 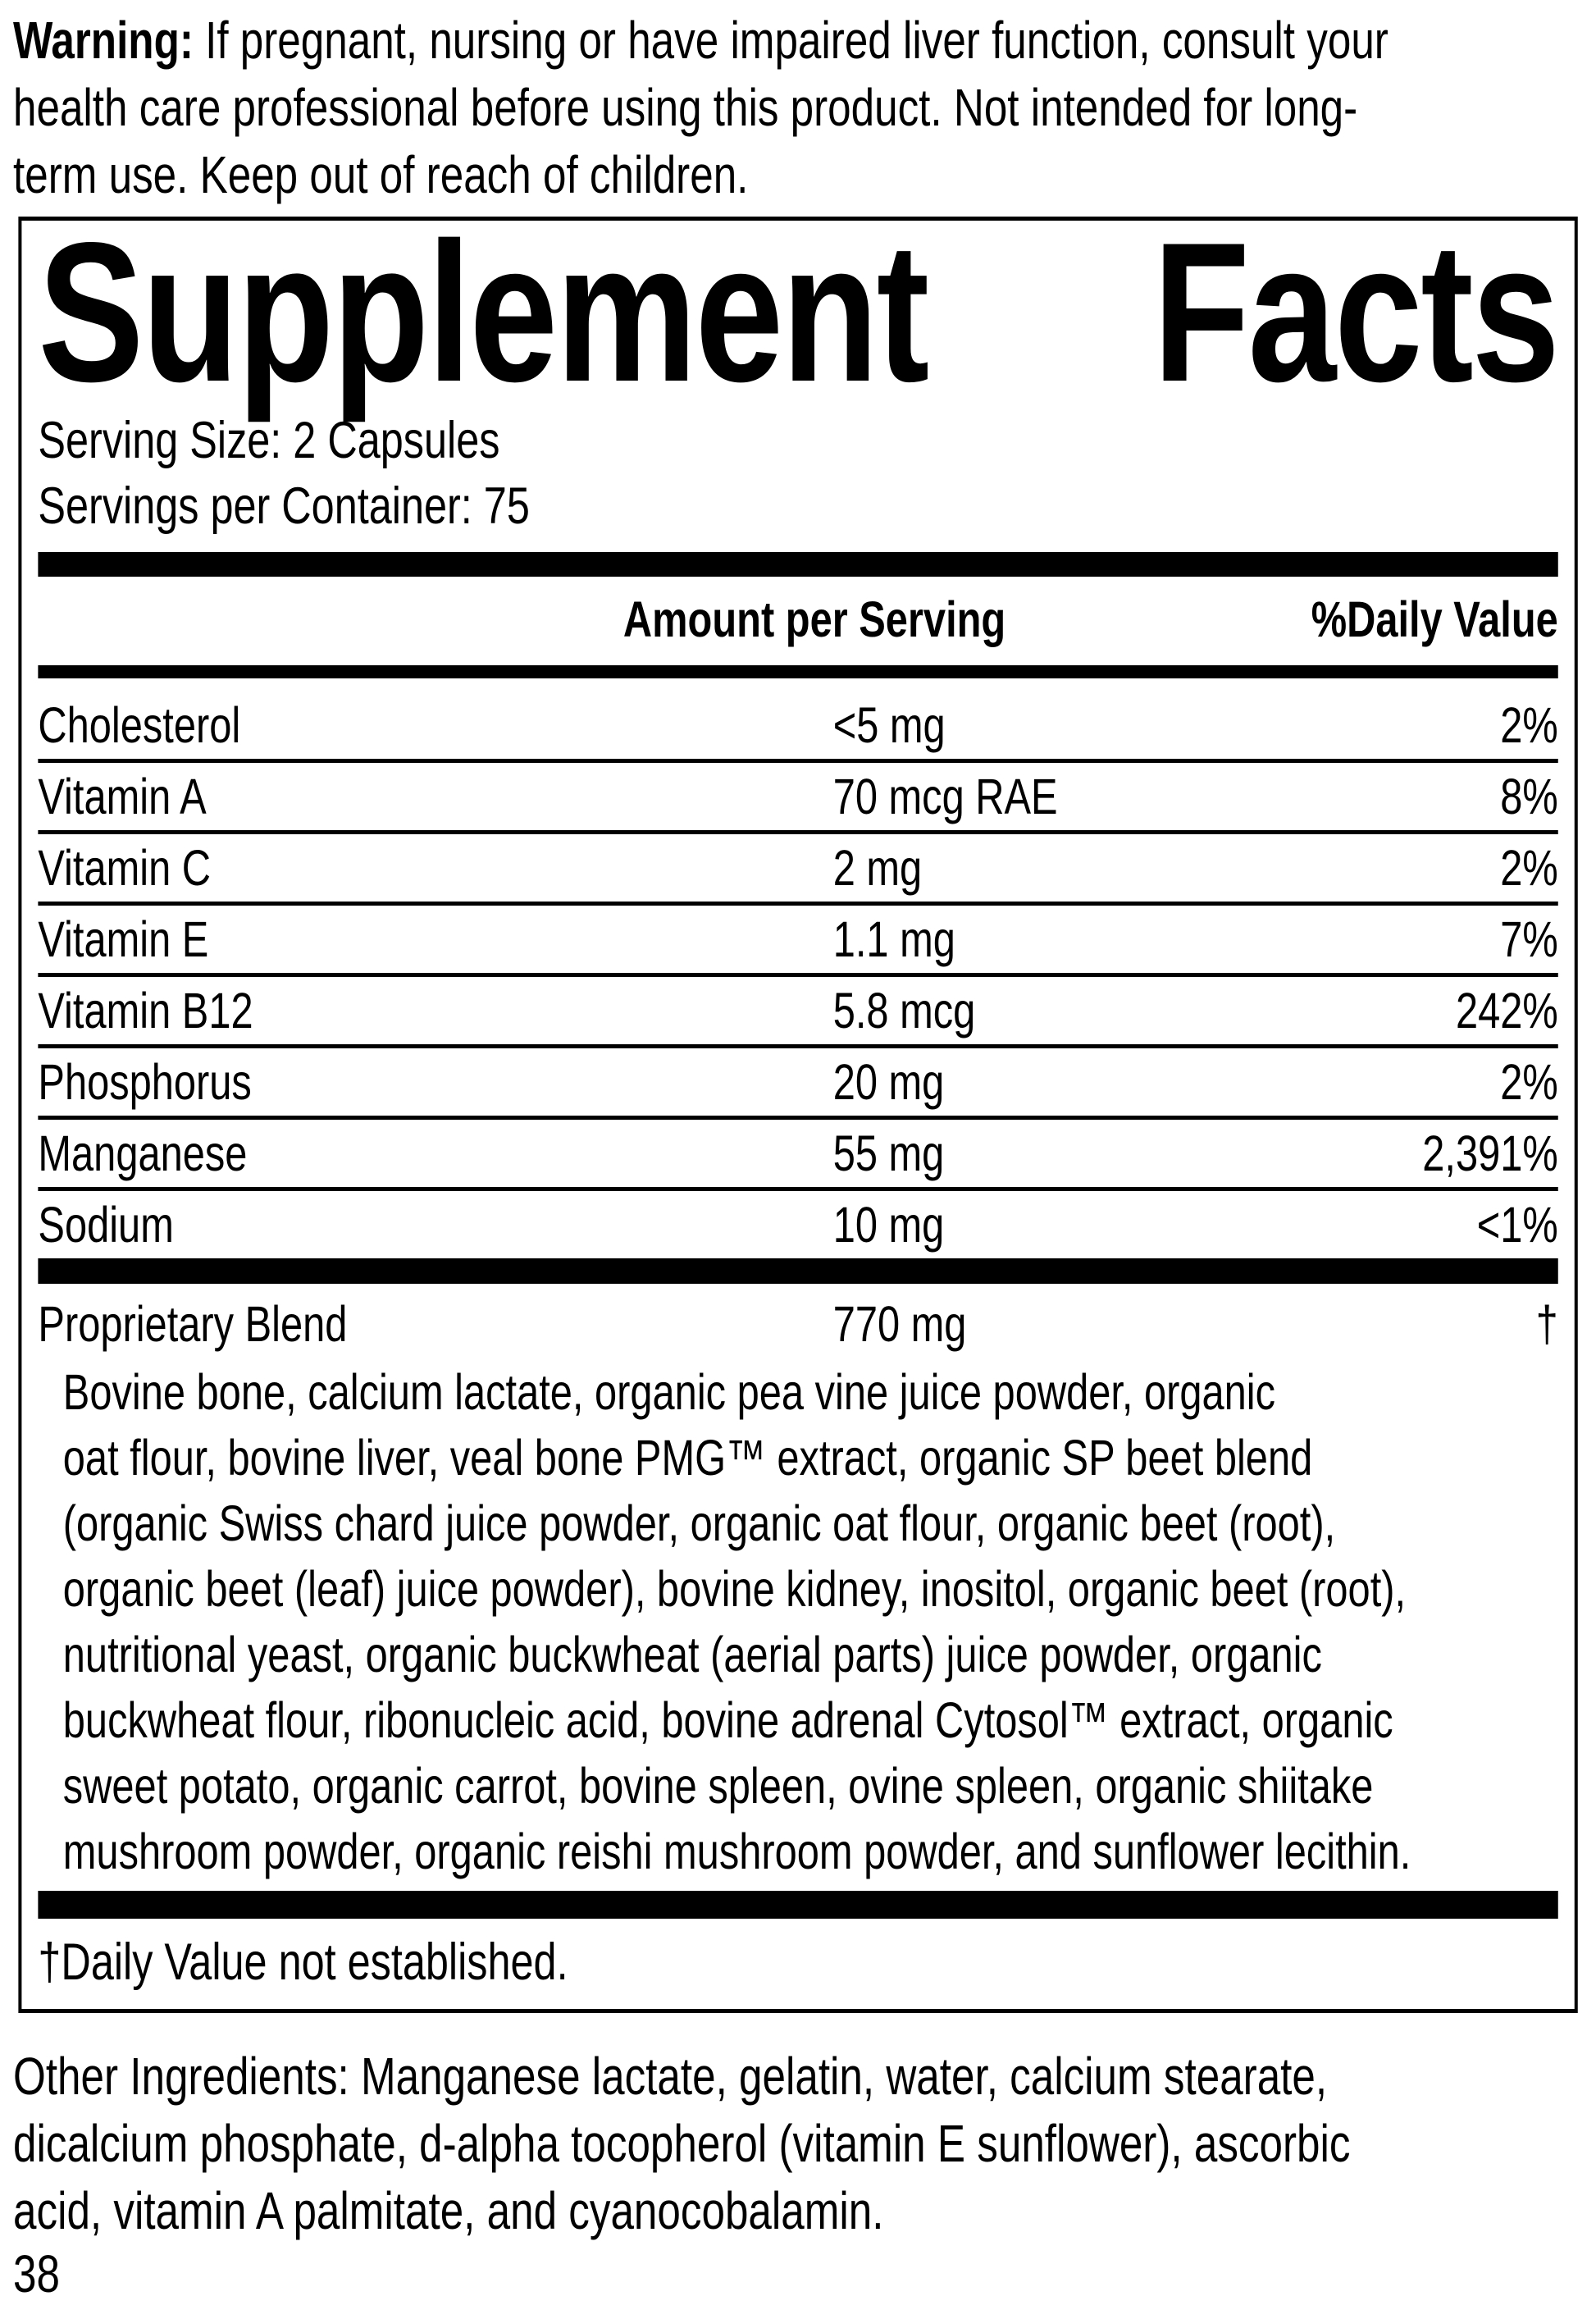 I want to click on thick-divider-above-blend, so click(x=798, y=1271).